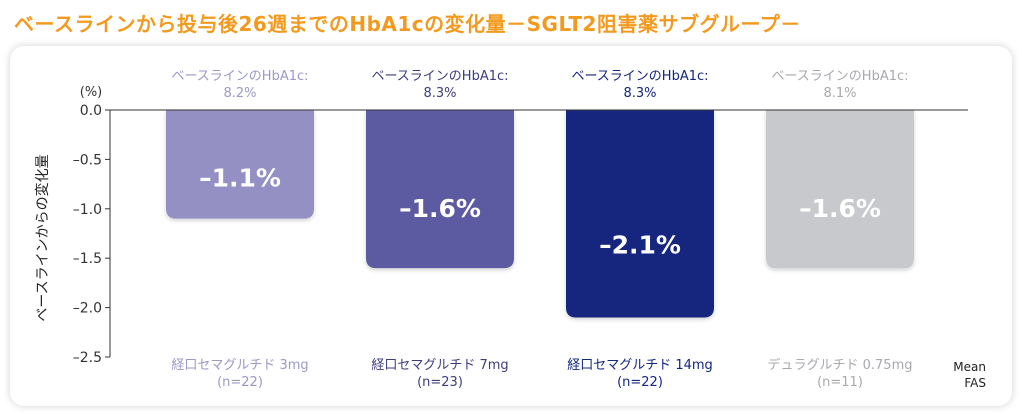  I want to click on baseline-value: 8.1%, so click(839, 93).